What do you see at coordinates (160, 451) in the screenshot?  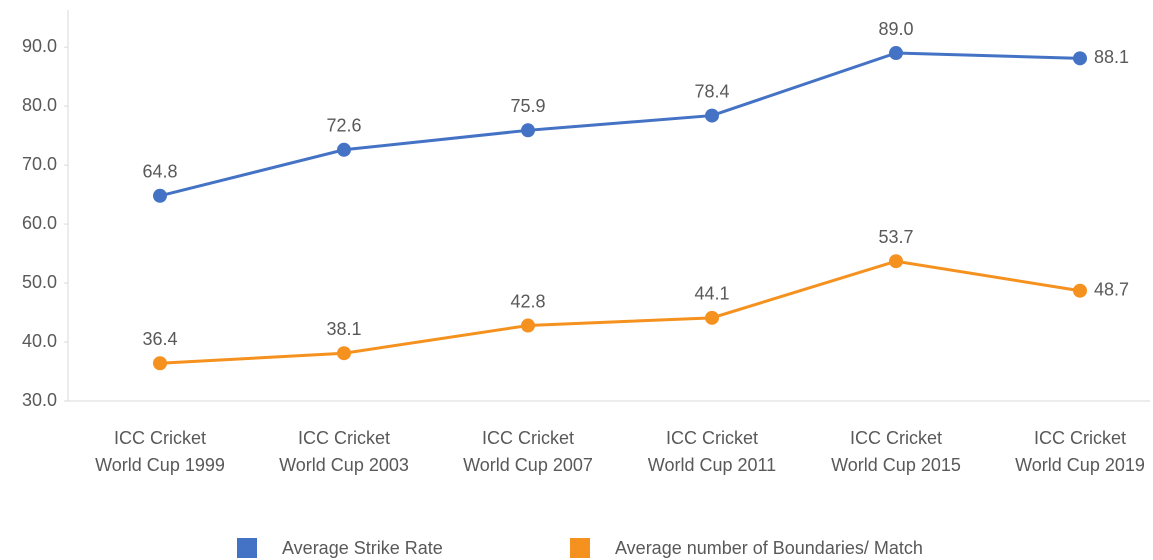 I see `x-tick-label: ICC Cricket World Cup 1999` at bounding box center [160, 451].